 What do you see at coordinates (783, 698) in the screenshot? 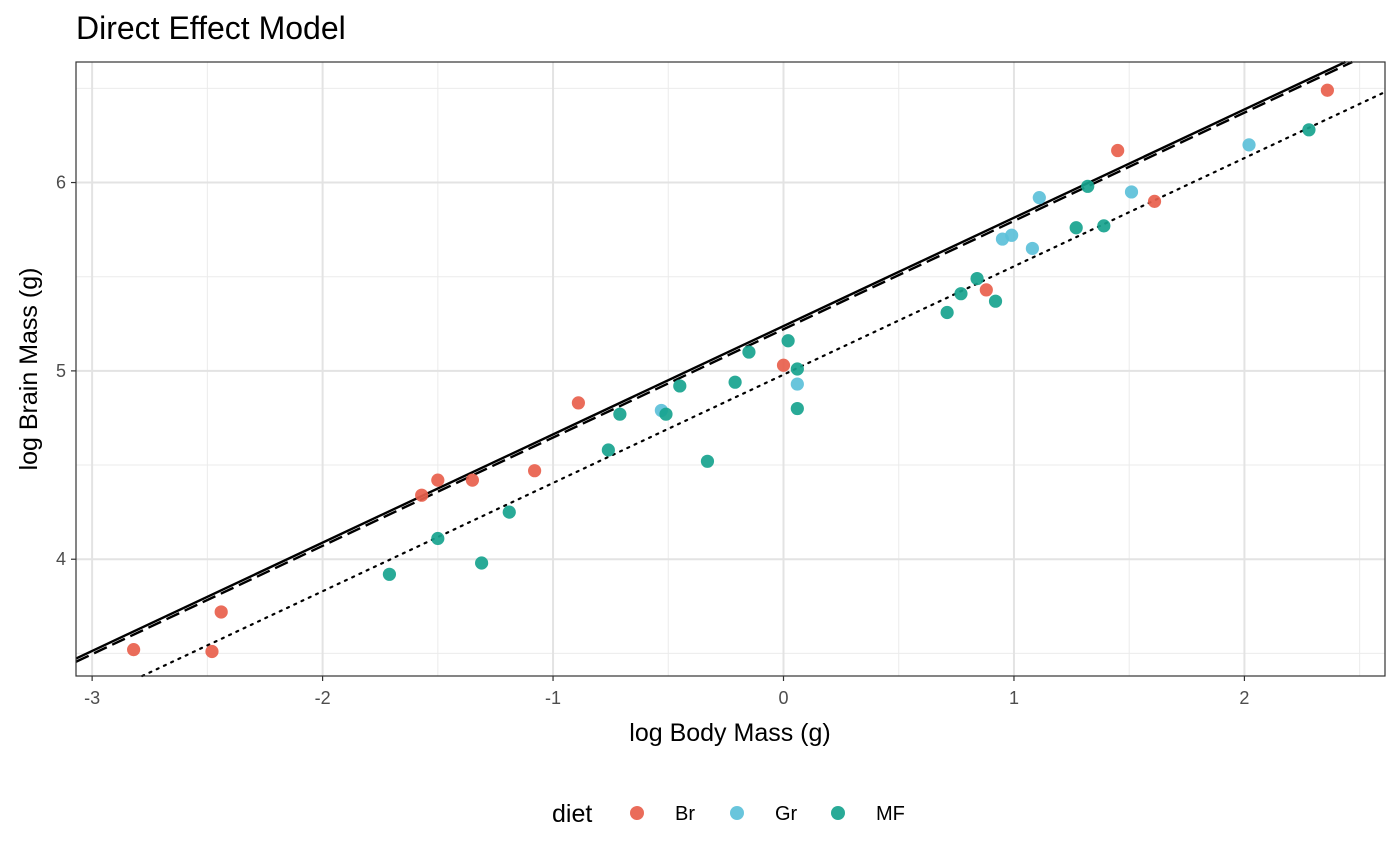
I see `x-tick-label: 0` at bounding box center [783, 698].